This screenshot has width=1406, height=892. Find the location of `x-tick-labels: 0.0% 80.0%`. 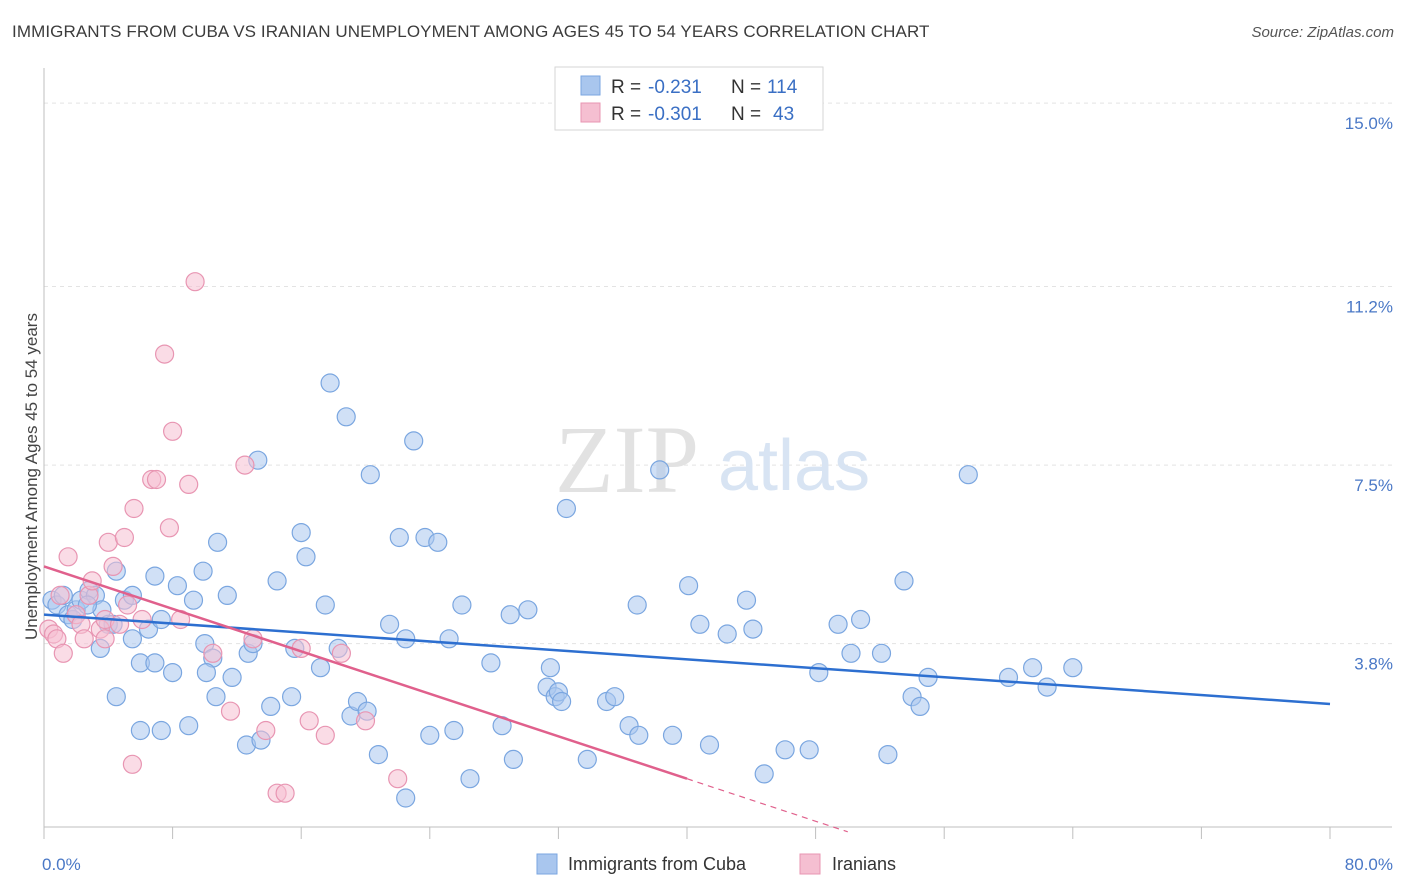

x-tick-labels: 0.0% 80.0% is located at coordinates (717, 864).